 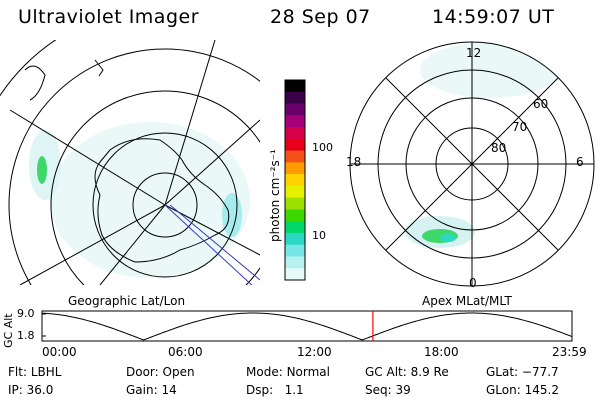 I want to click on time-label: 14:59:07 UT, so click(x=493, y=17).